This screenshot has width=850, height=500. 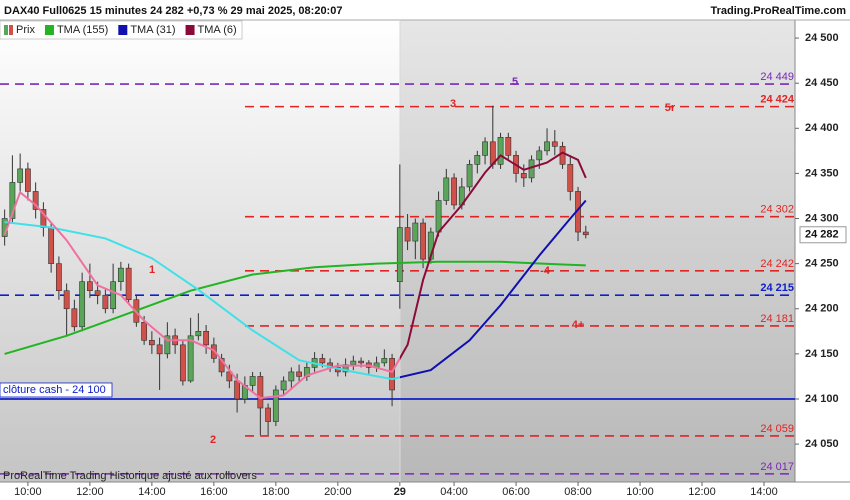 I want to click on level-label: 24 017, so click(x=777, y=467).